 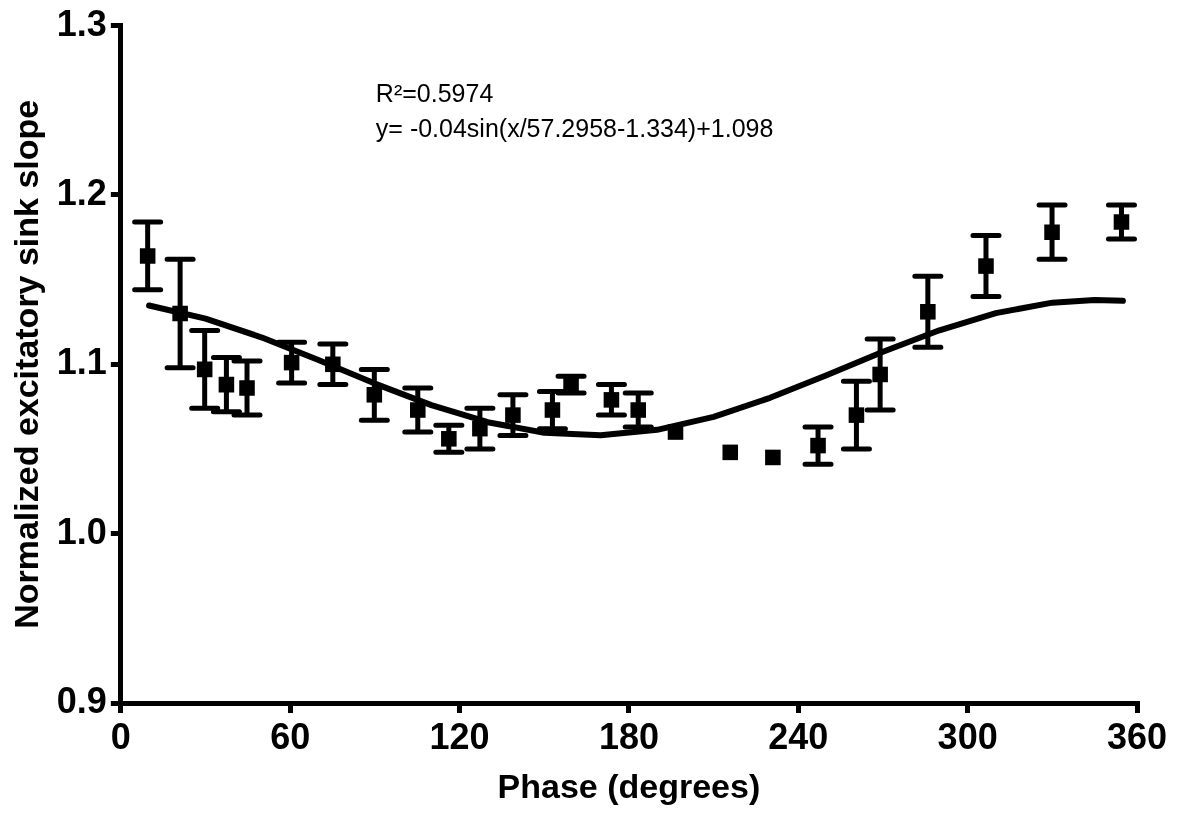 What do you see at coordinates (1137, 736) in the screenshot?
I see `x-tick-label: 360` at bounding box center [1137, 736].